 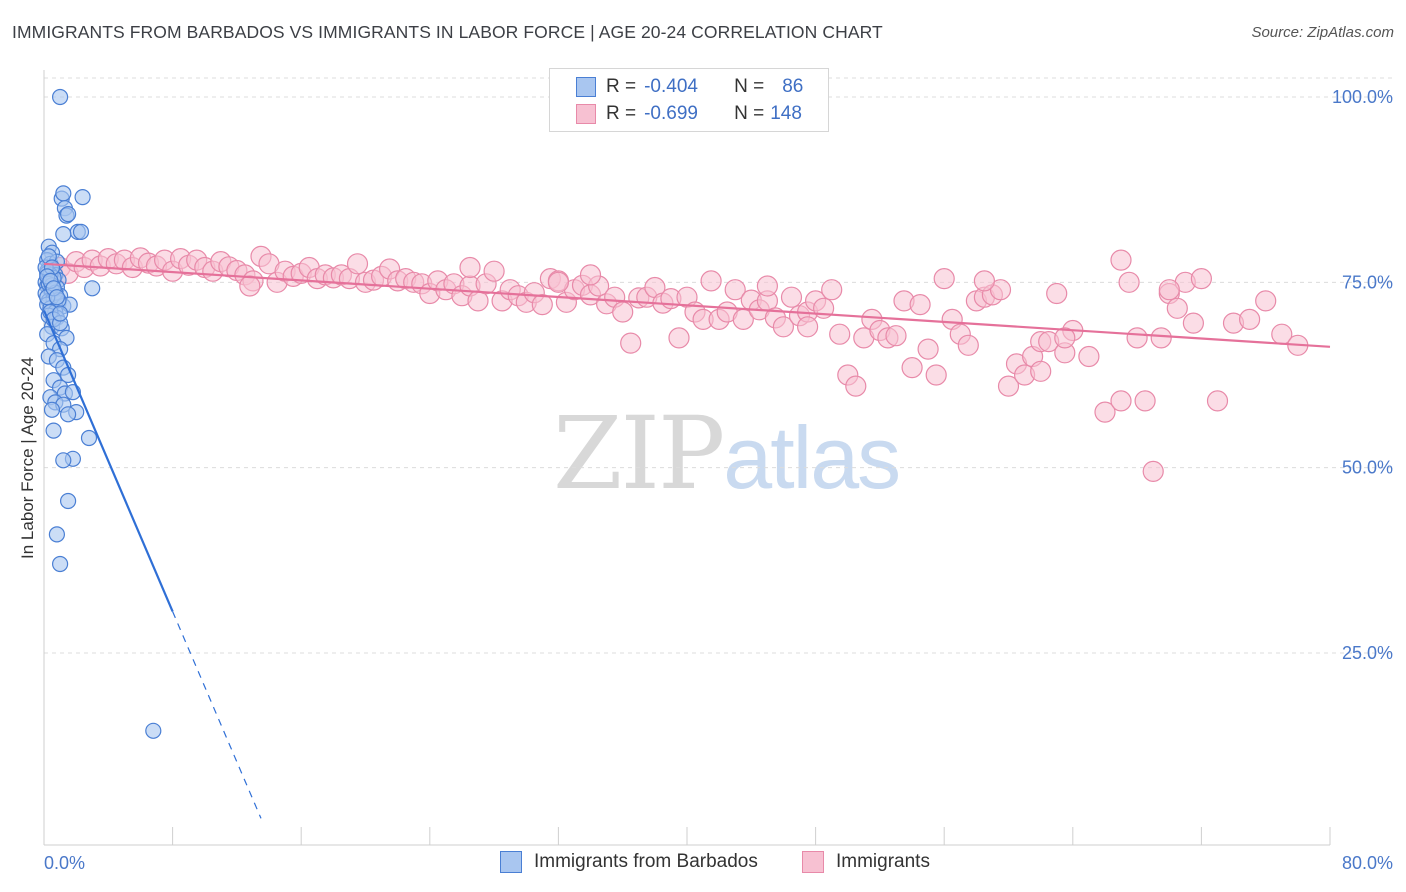 I want to click on legend-label: Immigrants, so click(x=883, y=861).